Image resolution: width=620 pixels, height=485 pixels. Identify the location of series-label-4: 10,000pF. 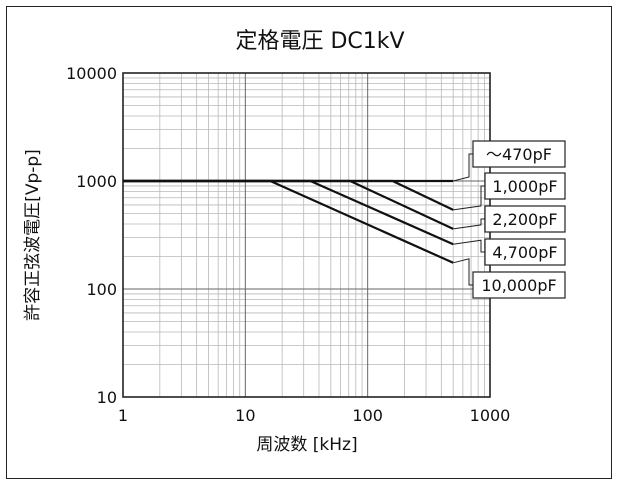
(518, 285).